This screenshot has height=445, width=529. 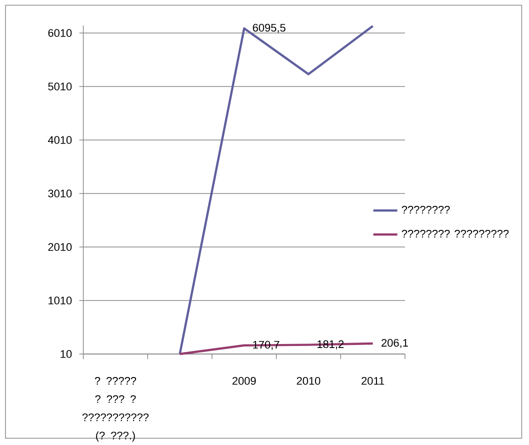 What do you see at coordinates (269, 28) in the screenshot?
I see `data-label: 6095,5` at bounding box center [269, 28].